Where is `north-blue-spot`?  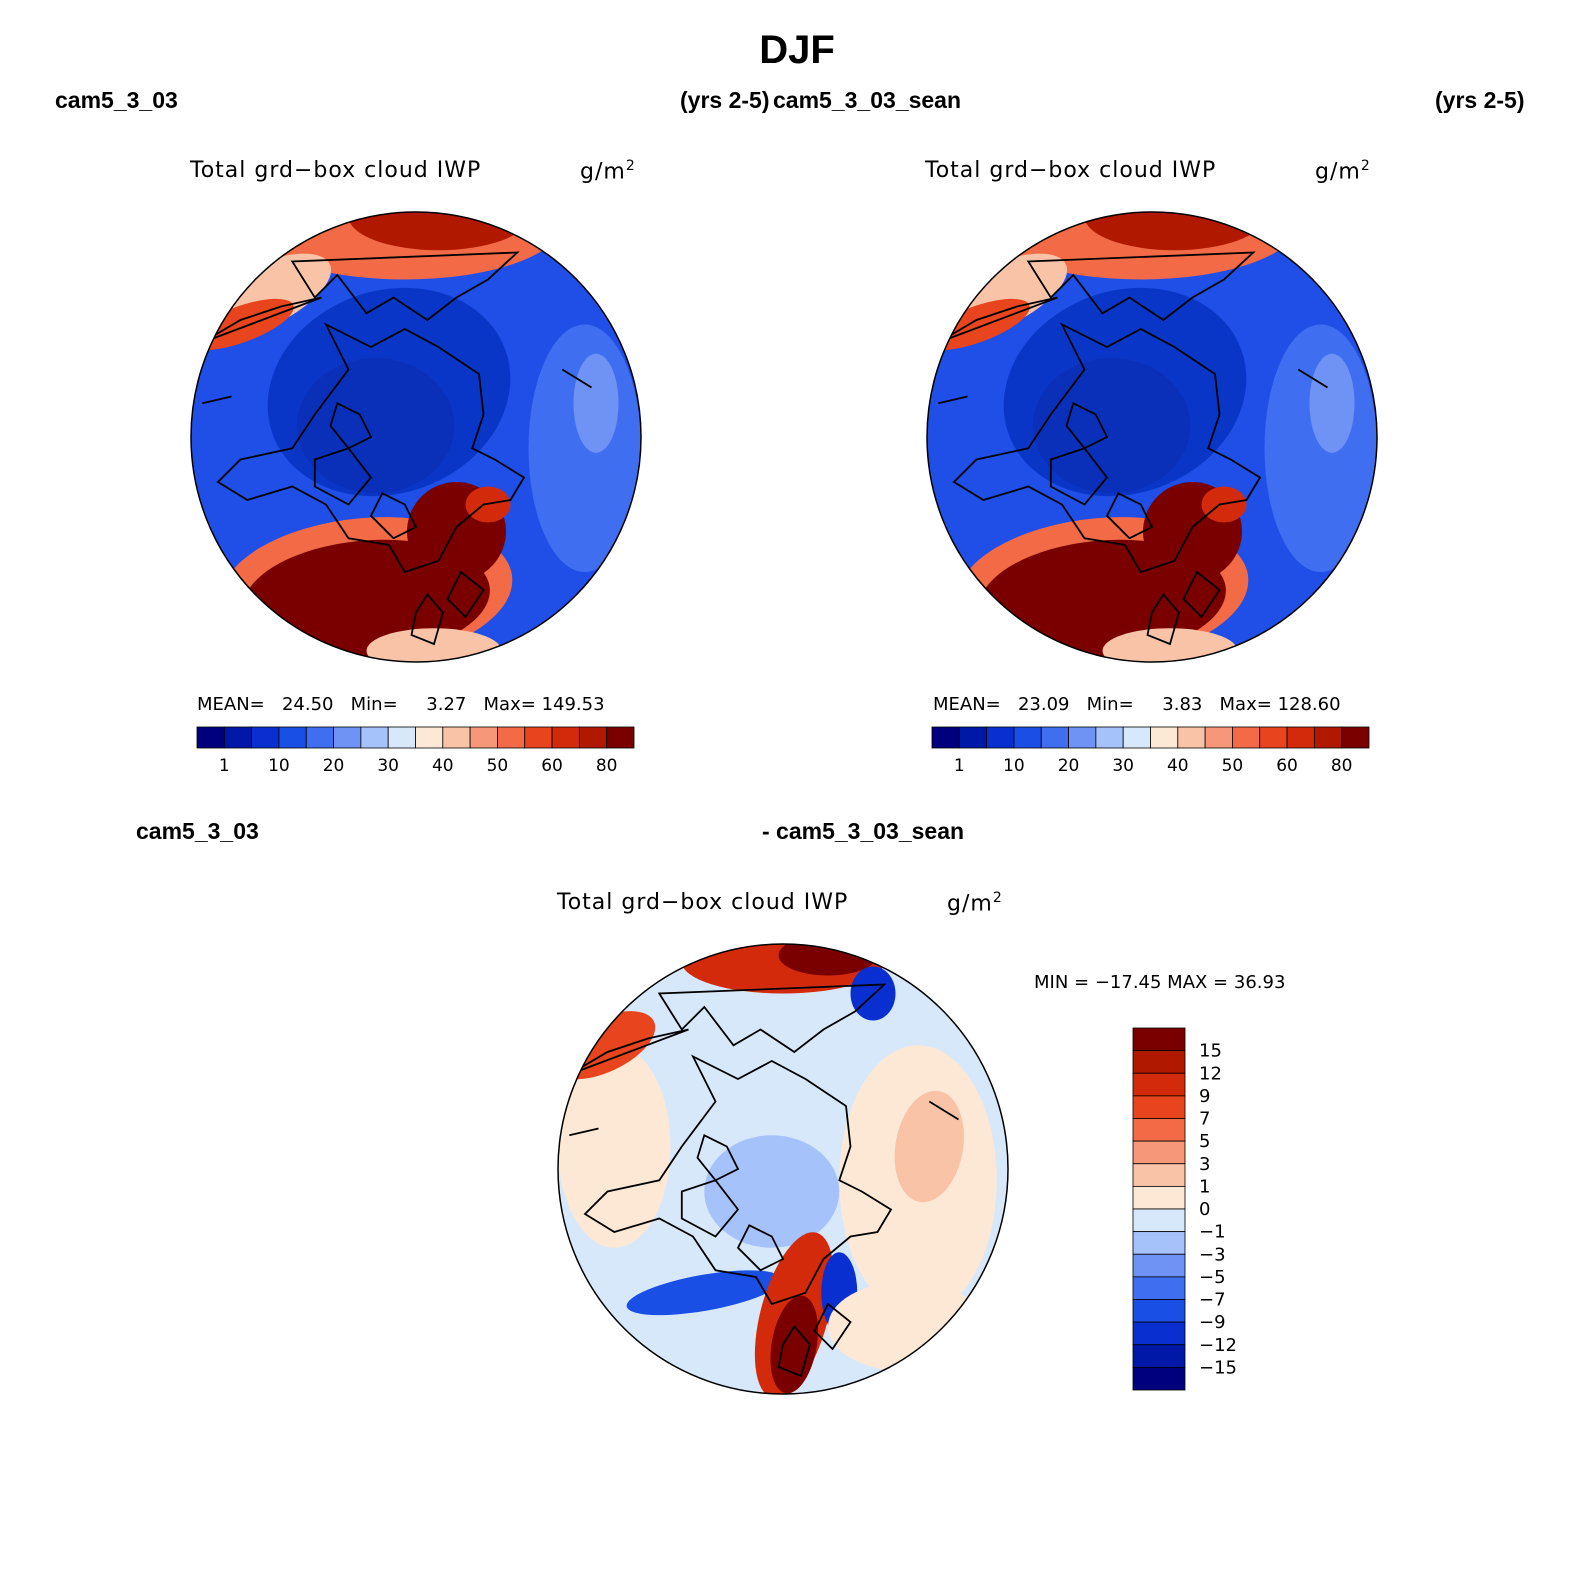 north-blue-spot is located at coordinates (873, 993).